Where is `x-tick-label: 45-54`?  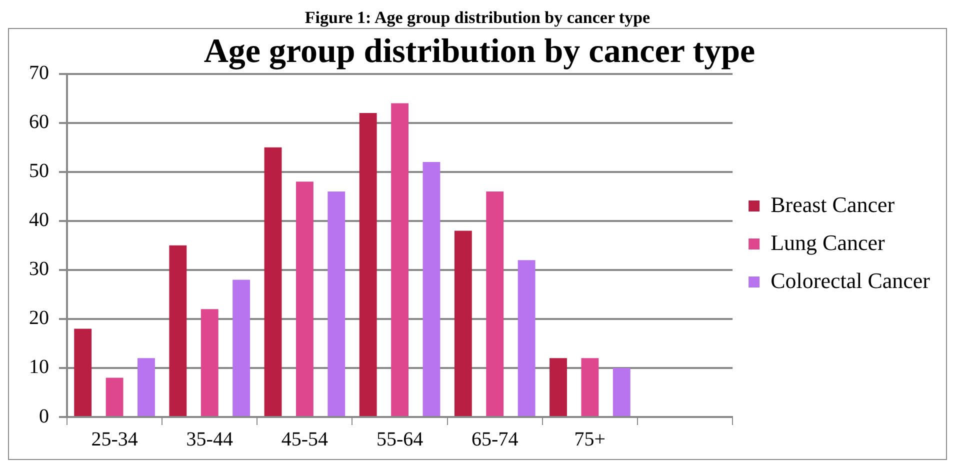 x-tick-label: 45-54 is located at coordinates (304, 439).